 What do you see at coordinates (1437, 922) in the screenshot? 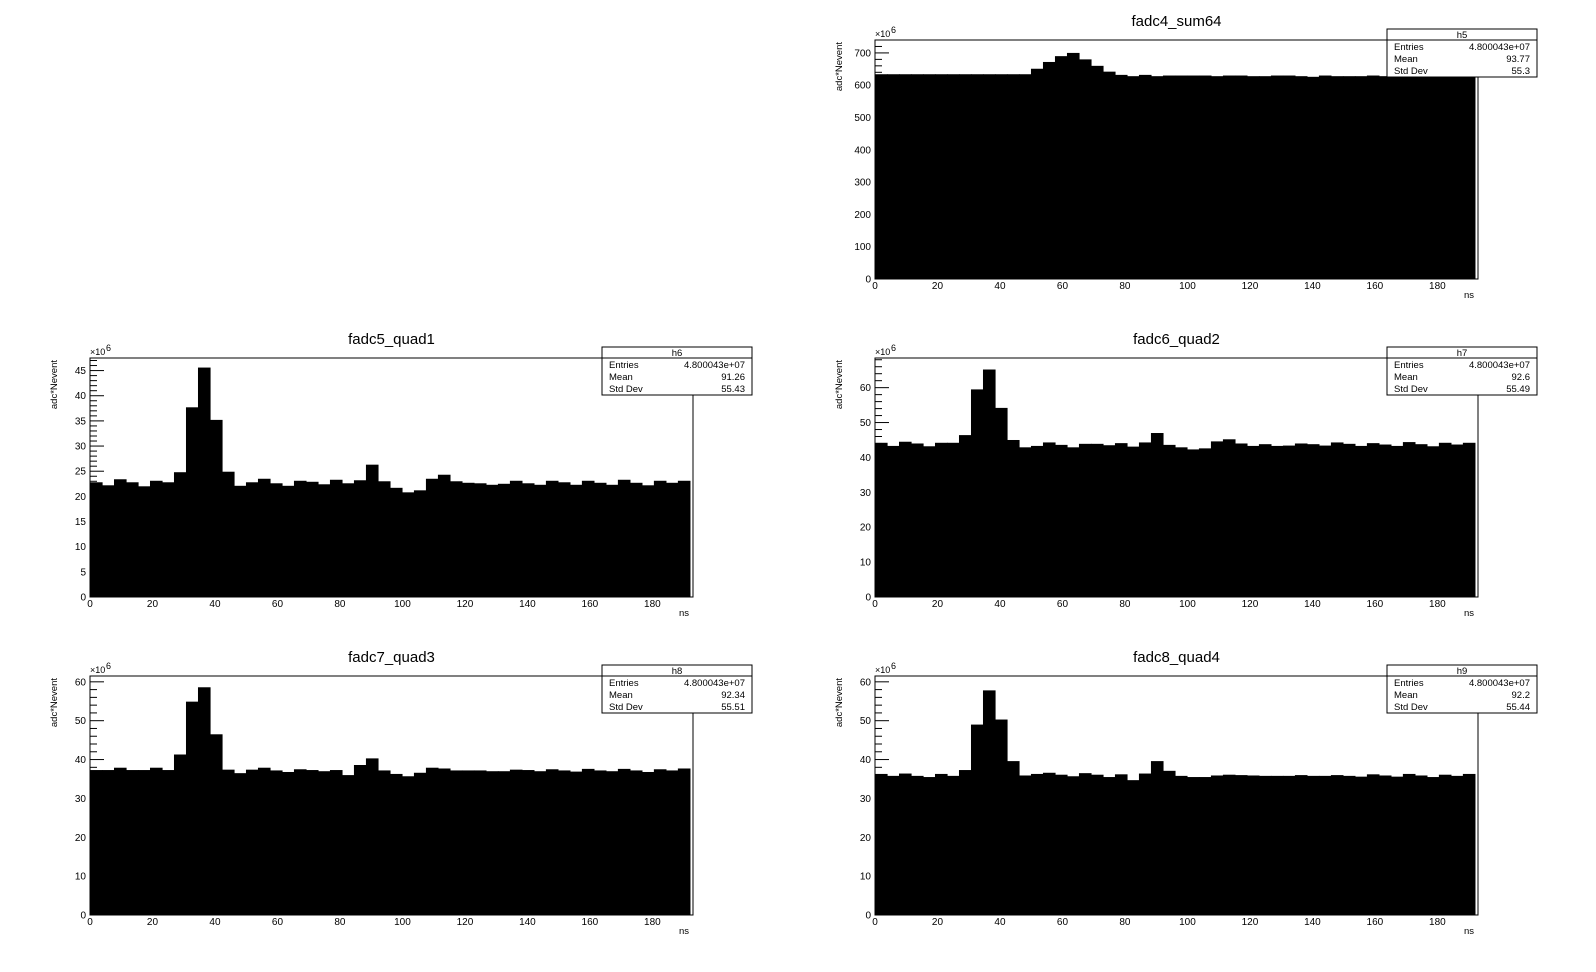
I see `x-tick-label: 180` at bounding box center [1437, 922].